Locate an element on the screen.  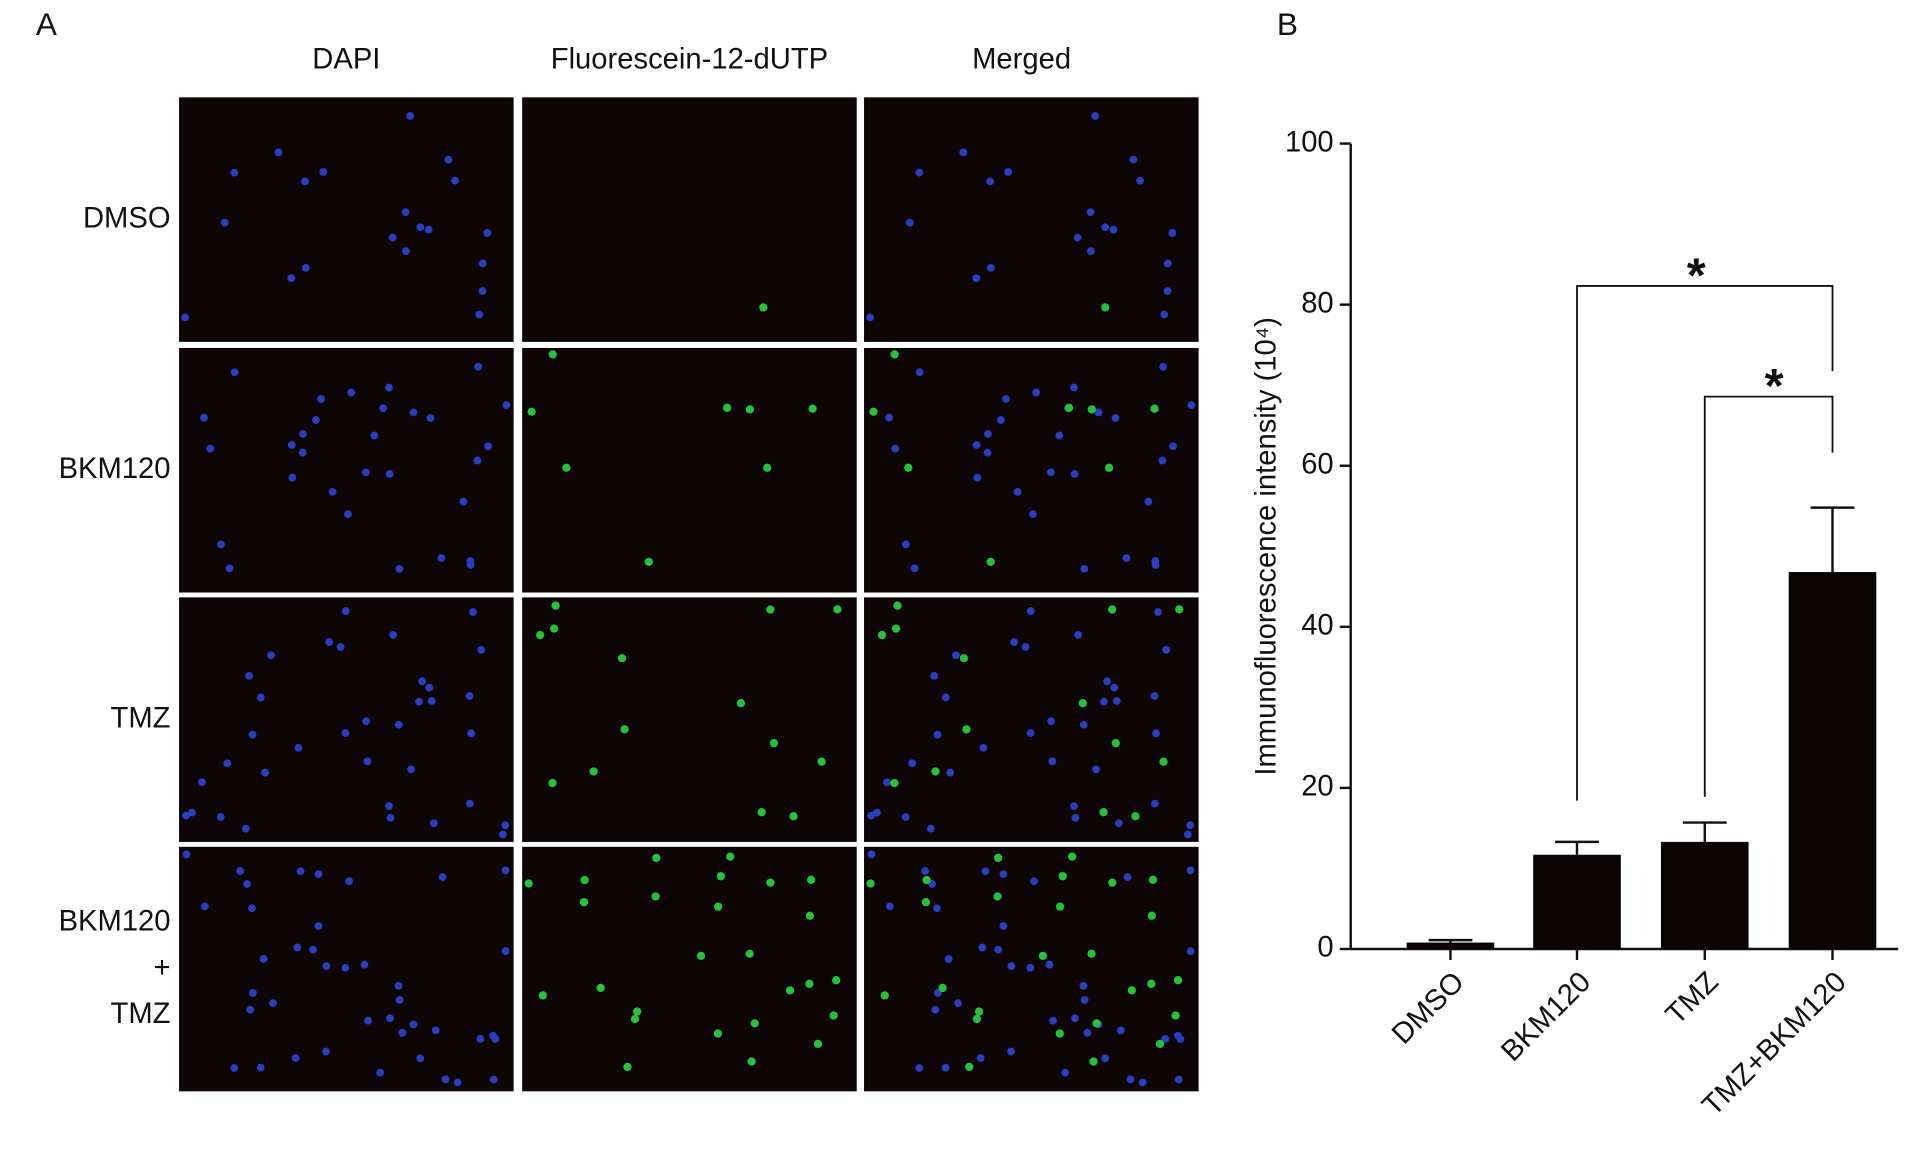
x-tick-label: BKM120 is located at coordinates (1546, 1017).